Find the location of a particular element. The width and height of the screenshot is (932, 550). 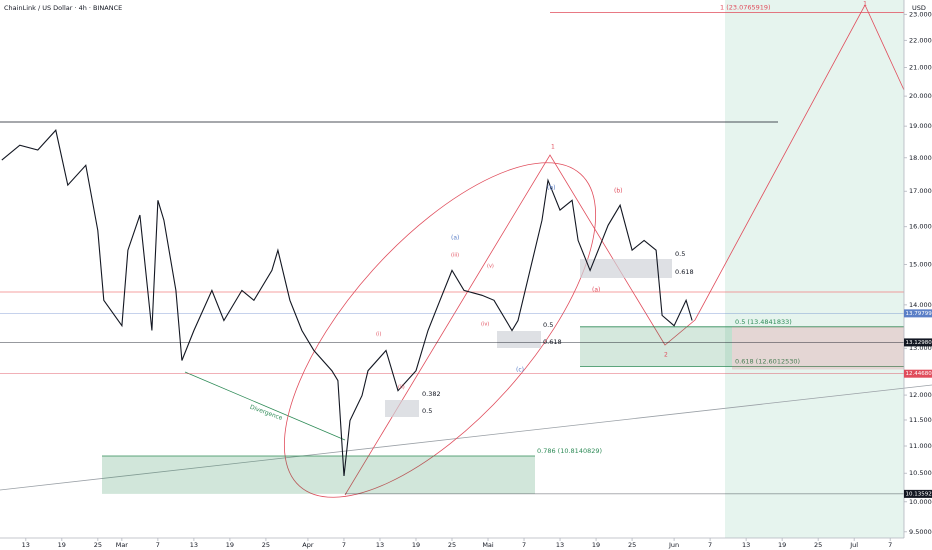

currency: USD is located at coordinates (919, 8).